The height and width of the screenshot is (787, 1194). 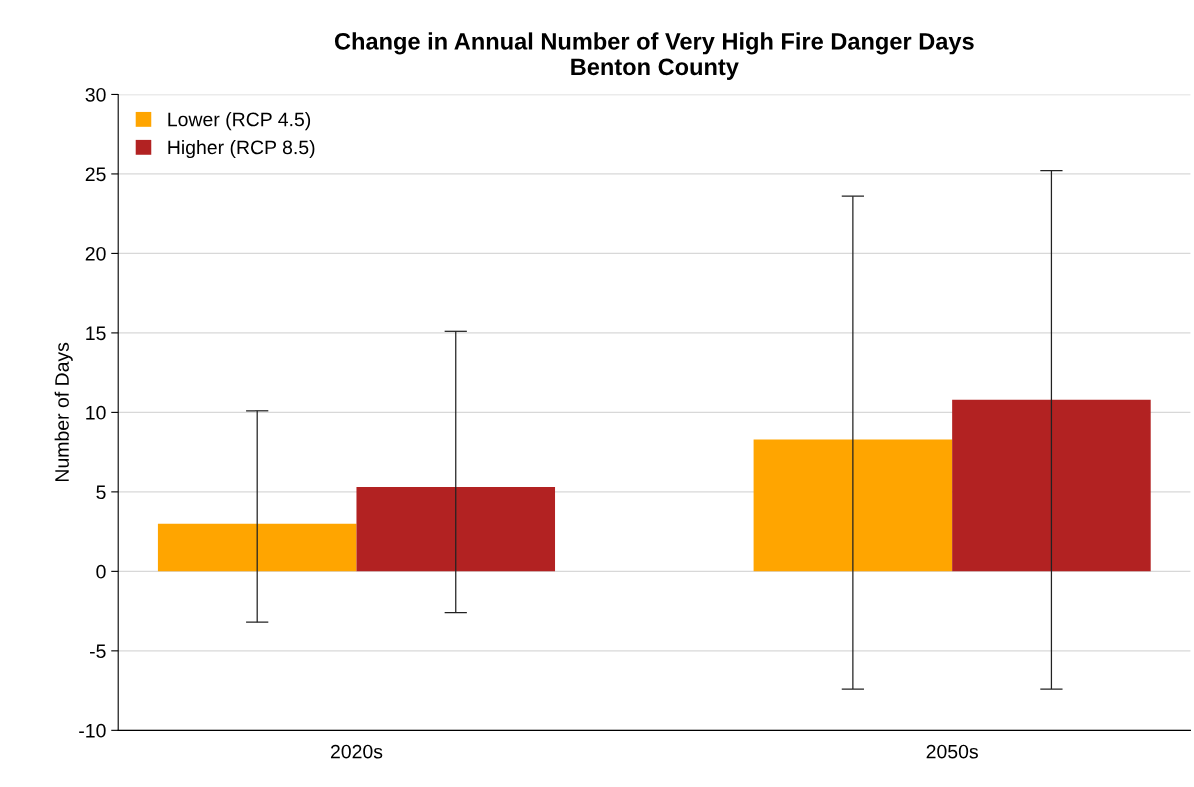 What do you see at coordinates (654, 56) in the screenshot?
I see `chart-title: Change in Annual Number of Very High Fire Danger Days Benton County` at bounding box center [654, 56].